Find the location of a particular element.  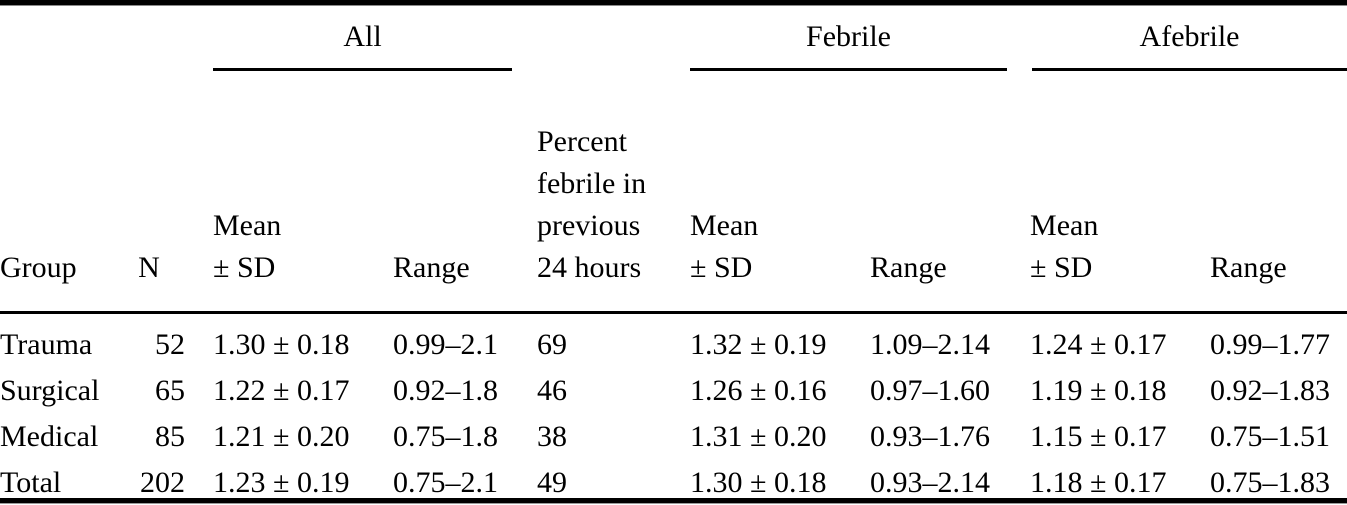

cell-afebrile-mean-sd: 1.24 ± 0.17 is located at coordinates (1098, 344).